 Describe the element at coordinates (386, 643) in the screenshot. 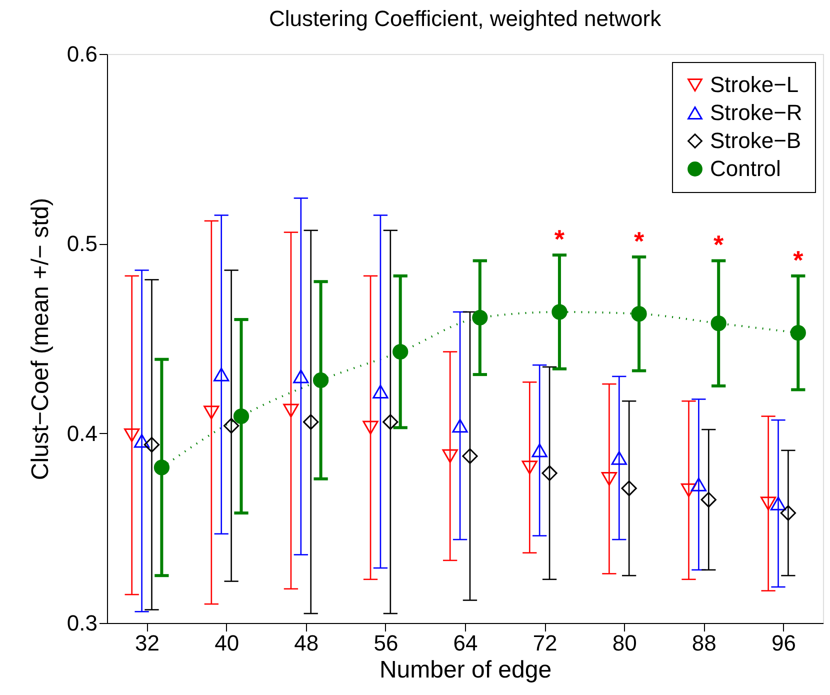

I see `x-tick-label: 56` at that location.